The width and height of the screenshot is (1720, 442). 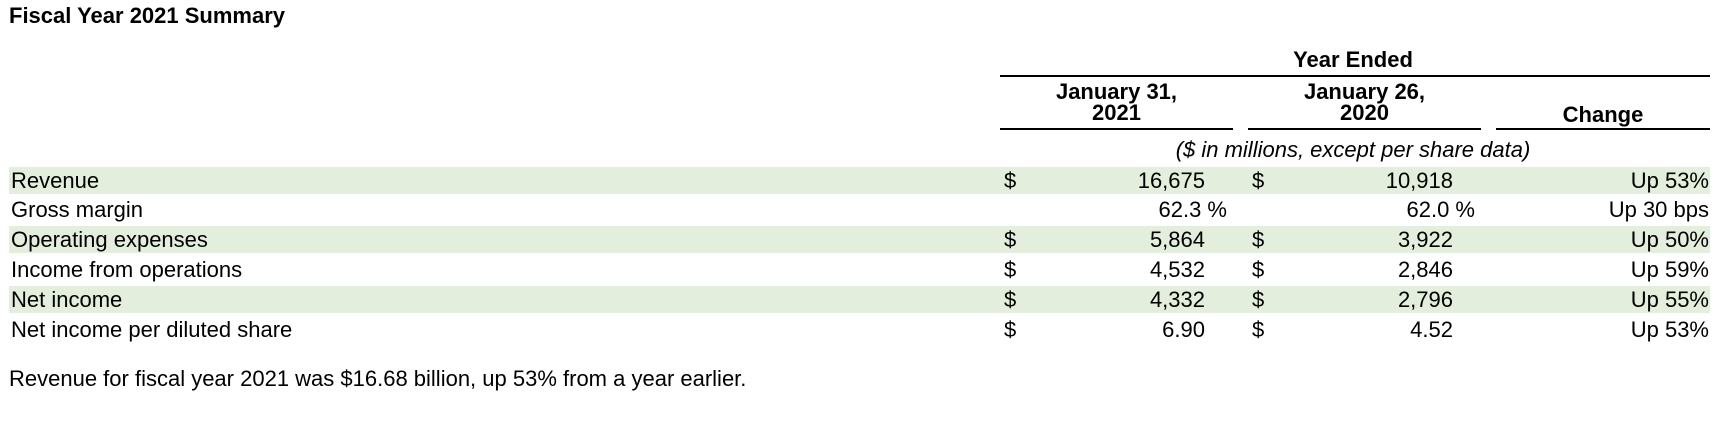 What do you see at coordinates (859, 299) in the screenshot?
I see `table-row: Net income $ 4,332 $ 2,796 Up 55%` at bounding box center [859, 299].